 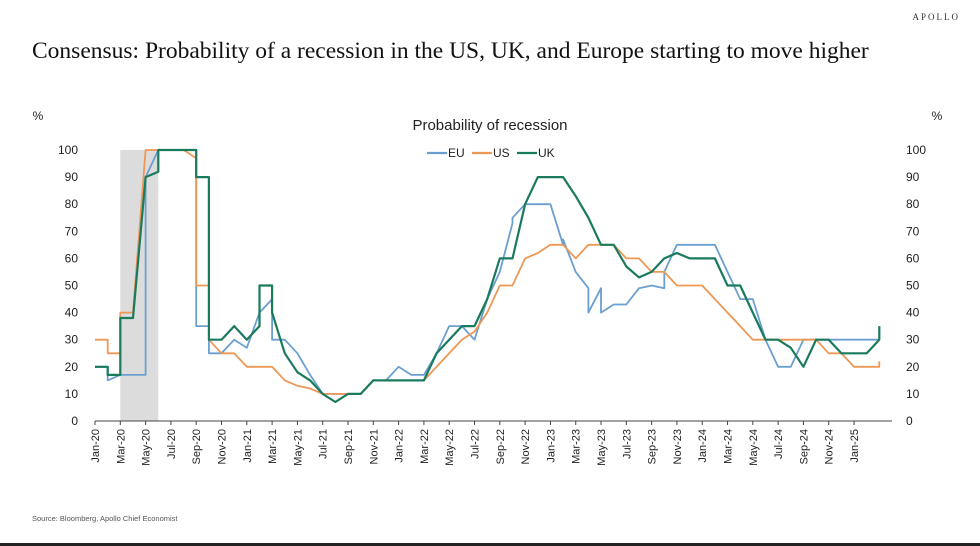 What do you see at coordinates (456, 153) in the screenshot?
I see `legend-label-eu: EU` at bounding box center [456, 153].